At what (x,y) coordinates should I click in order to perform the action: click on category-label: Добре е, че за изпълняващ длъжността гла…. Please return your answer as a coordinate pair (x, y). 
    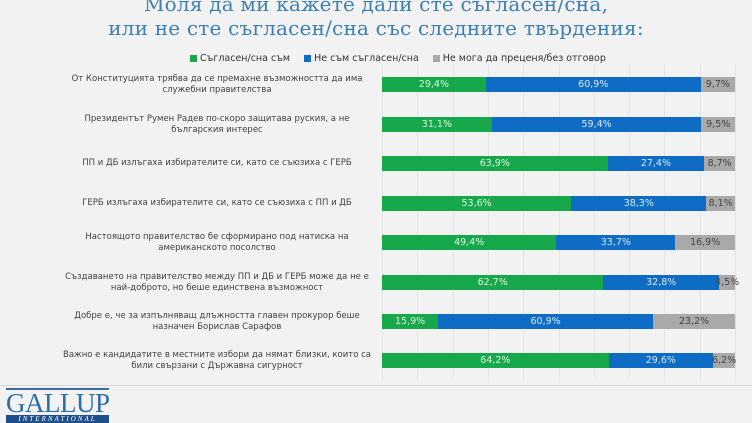
    Looking at the image, I should click on (217, 321).